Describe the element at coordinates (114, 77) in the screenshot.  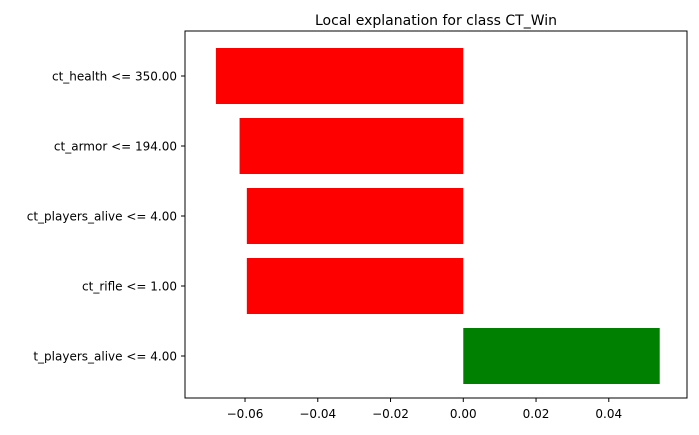
I see `y-tick-label: ct_health <= 350.00` at that location.